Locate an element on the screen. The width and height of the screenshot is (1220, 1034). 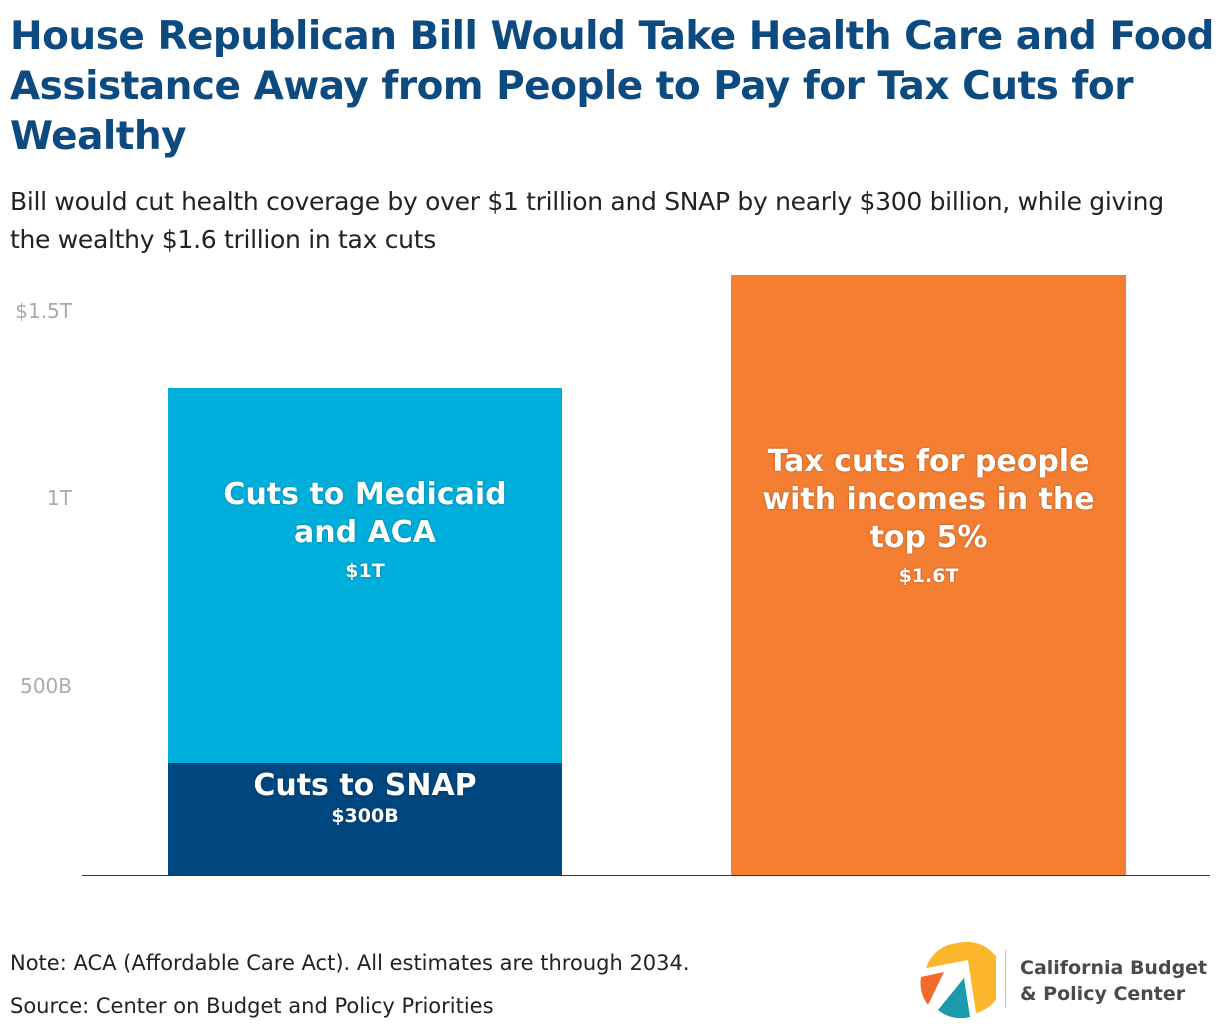
bar-segment: Cuts to SNAP $300B is located at coordinates (365, 818).